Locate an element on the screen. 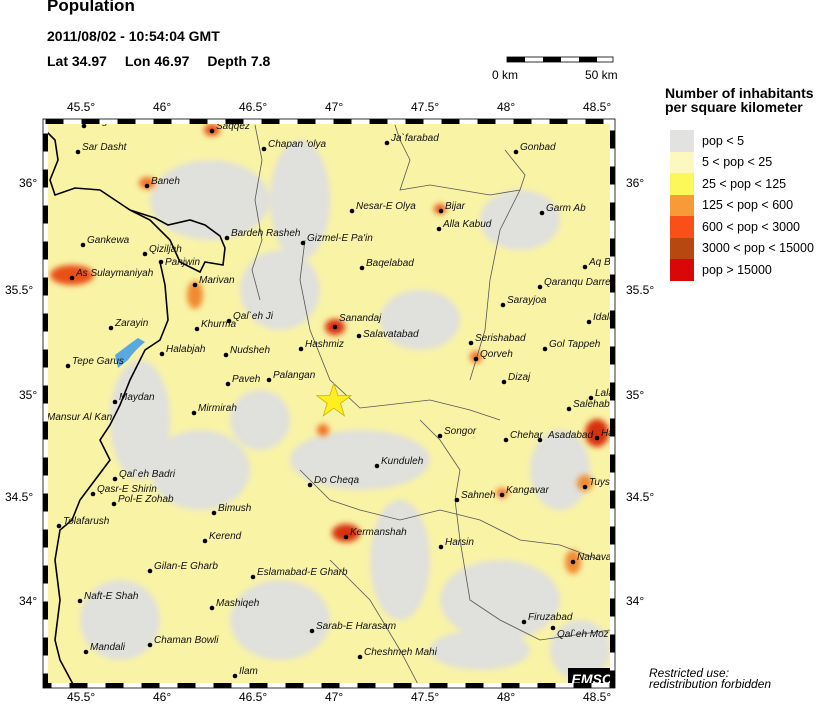 This screenshot has width=824, height=707. notice-line2: redistribution forbidden is located at coordinates (710, 684).